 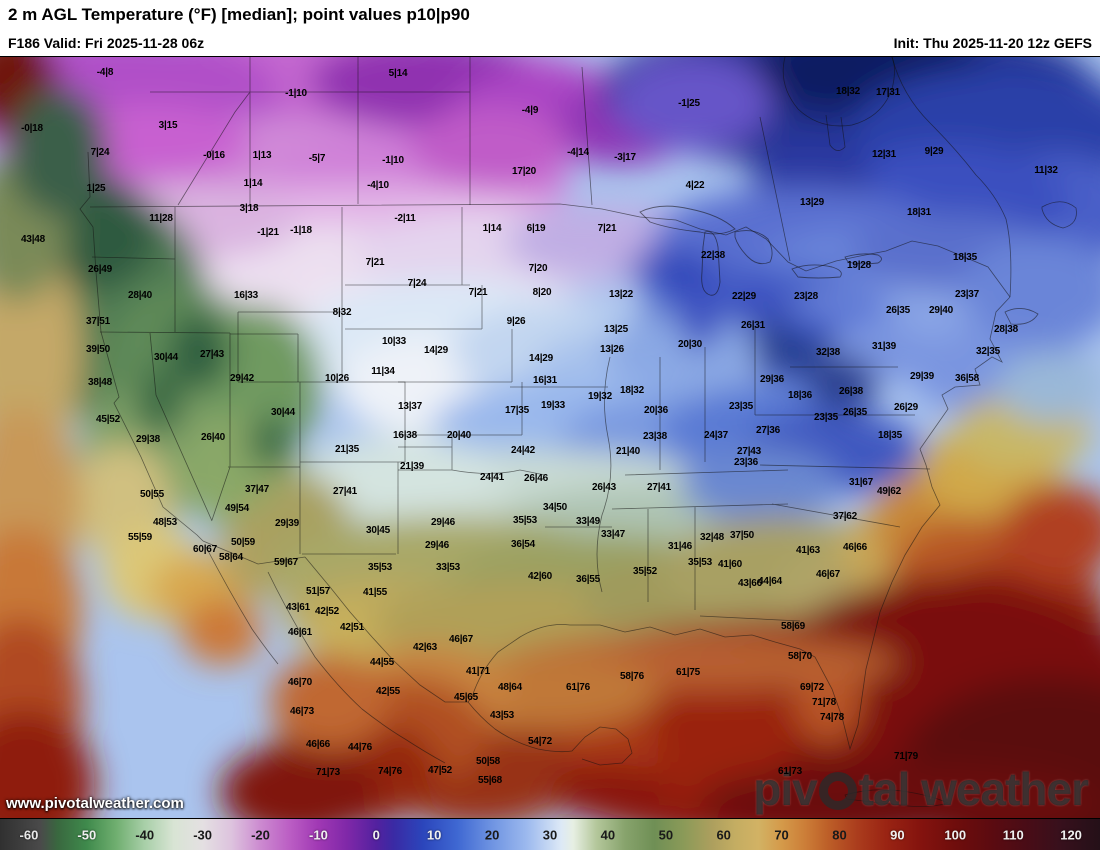 What do you see at coordinates (973, 789) in the screenshot?
I see `logo-text-right: tal weather` at bounding box center [973, 789].